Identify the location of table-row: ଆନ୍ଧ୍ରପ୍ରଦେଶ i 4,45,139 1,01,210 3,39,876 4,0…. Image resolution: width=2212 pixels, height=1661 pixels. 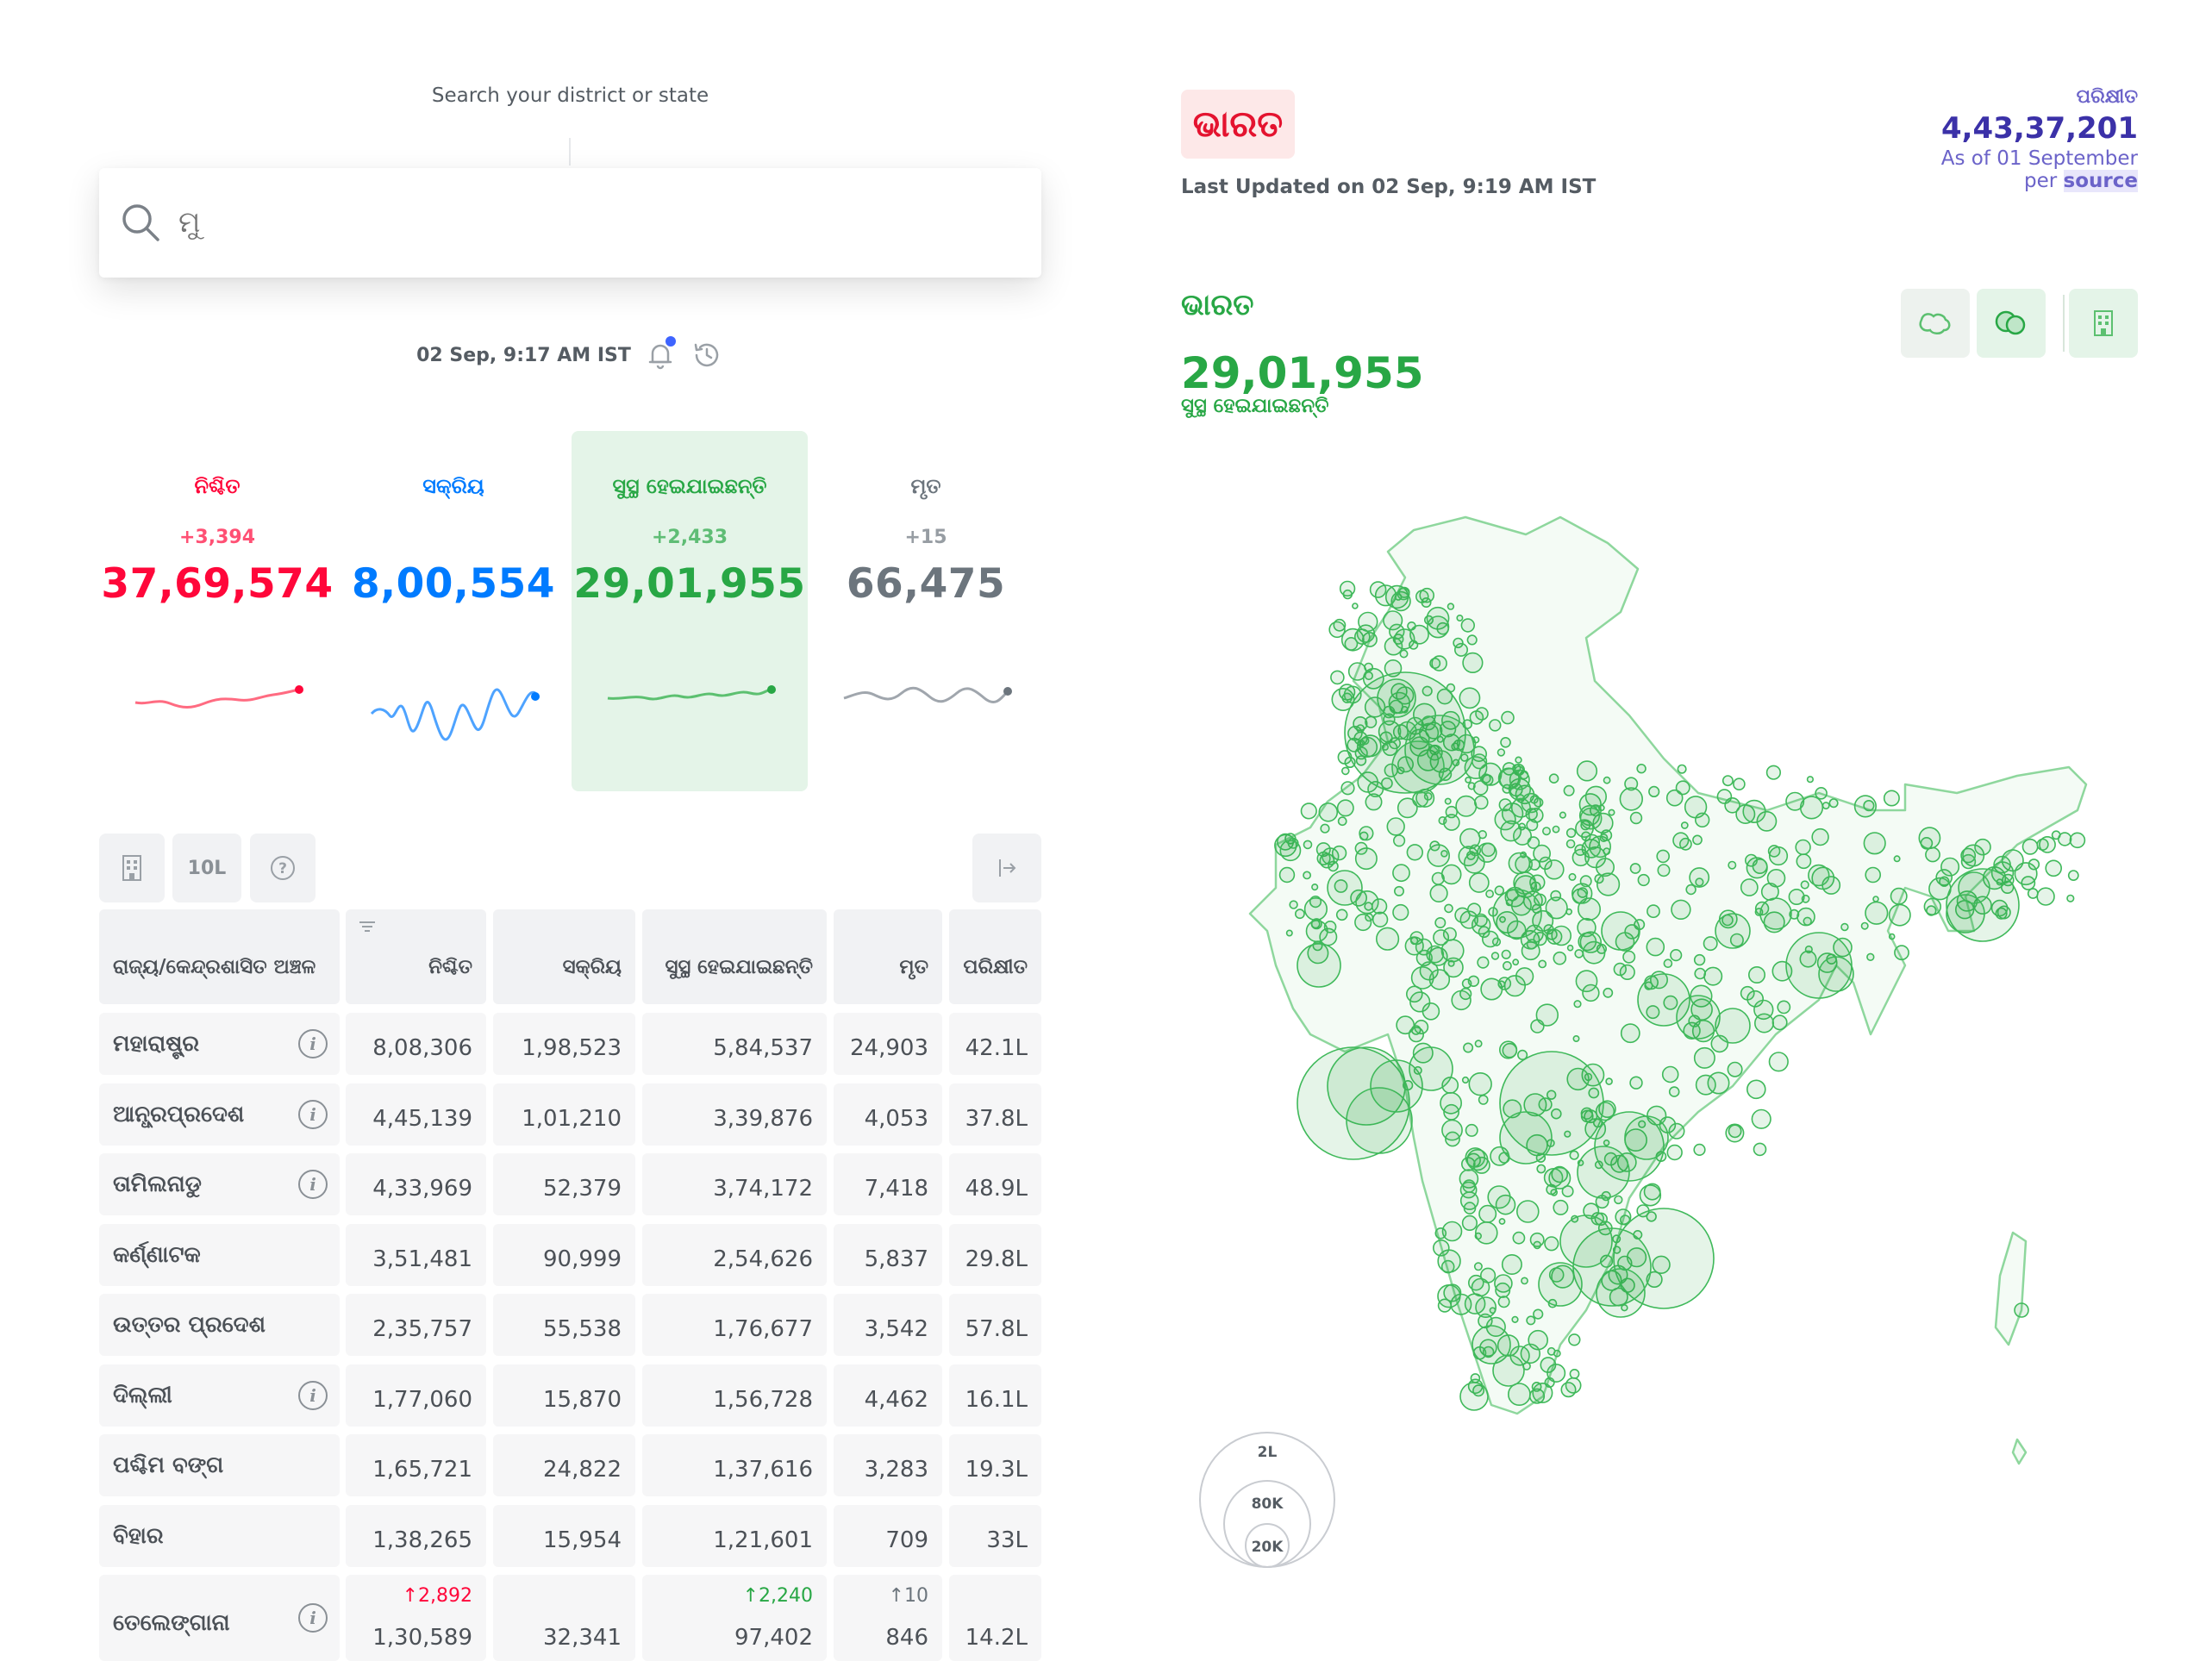
(570, 1115).